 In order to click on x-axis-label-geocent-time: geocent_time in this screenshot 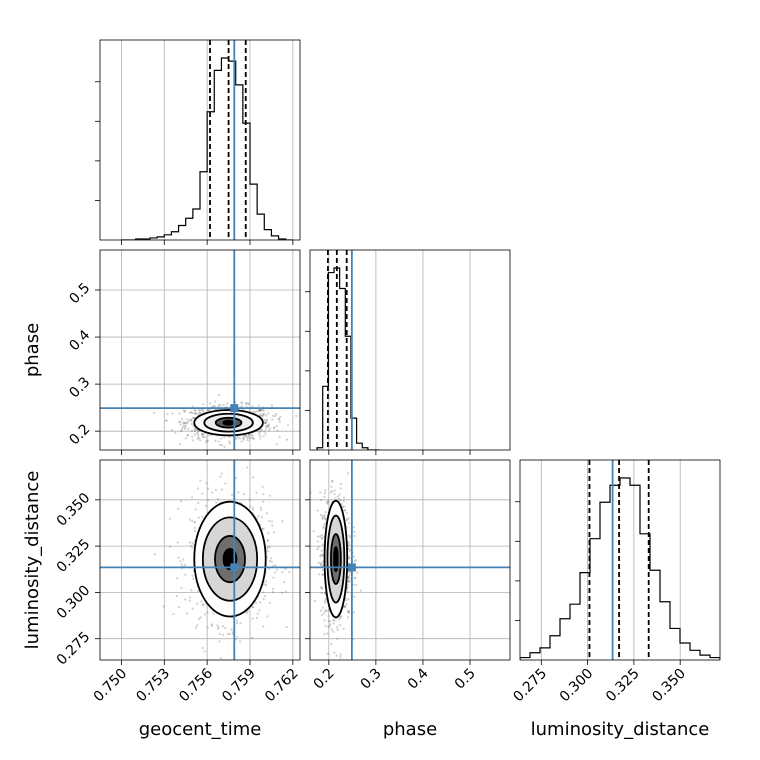, I will do `click(200, 729)`.